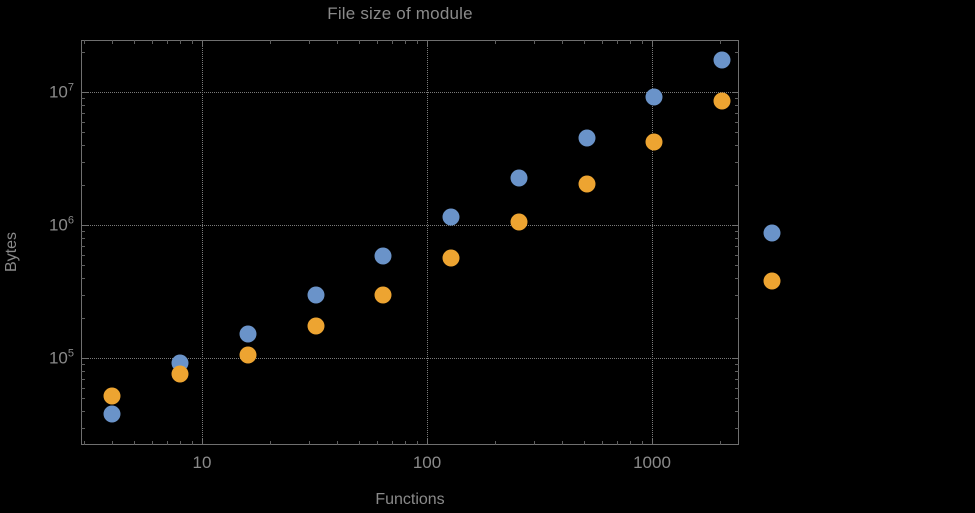  What do you see at coordinates (652, 242) in the screenshot?
I see `x-gridline` at bounding box center [652, 242].